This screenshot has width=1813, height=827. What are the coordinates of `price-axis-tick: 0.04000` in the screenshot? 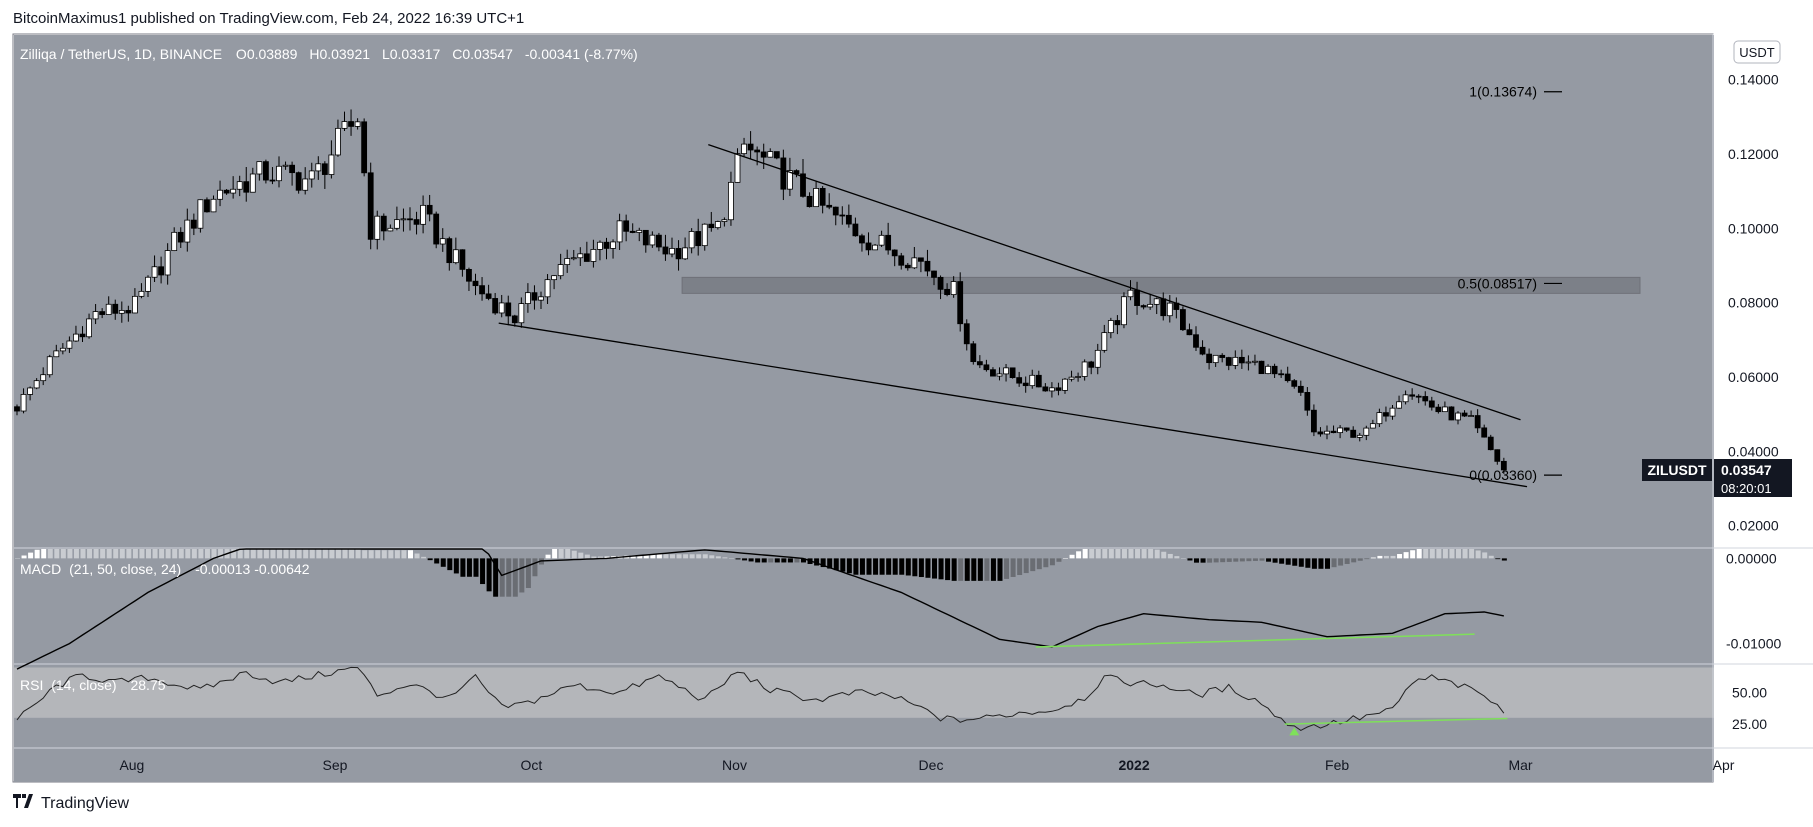 It's located at (1753, 451).